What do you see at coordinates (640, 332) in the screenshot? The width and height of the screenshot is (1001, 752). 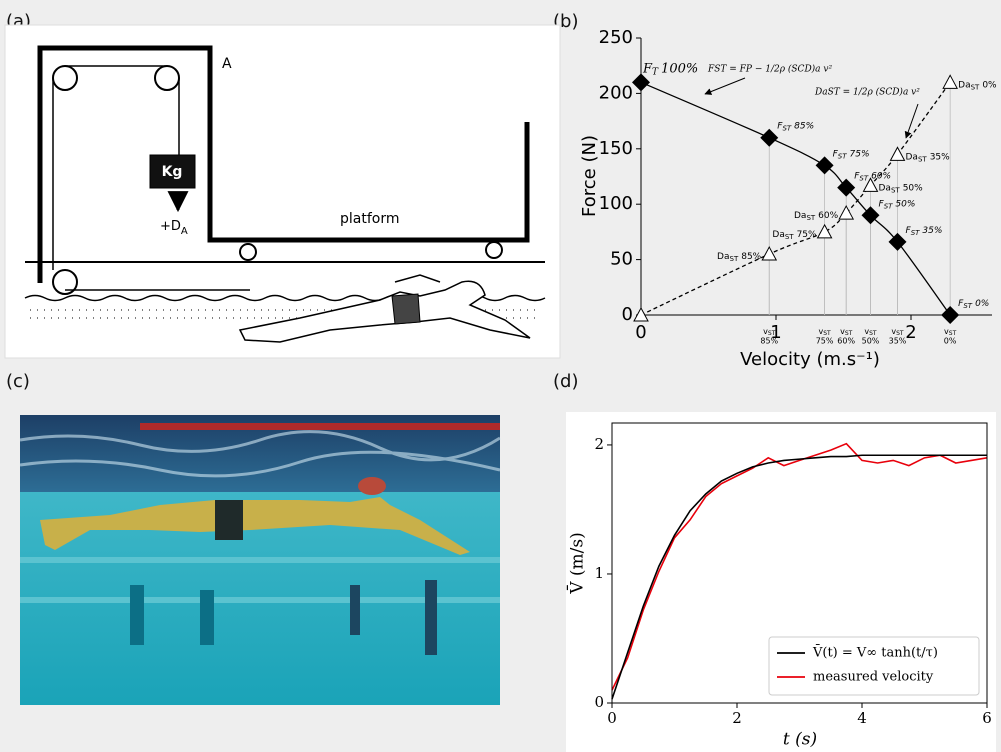 I see `x-tick-label: 0` at bounding box center [640, 332].